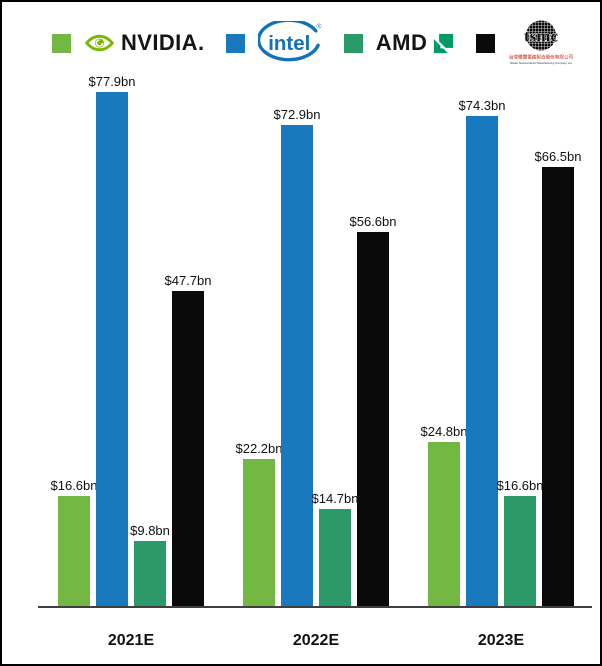 Image resolution: width=602 pixels, height=666 pixels. What do you see at coordinates (150, 573) in the screenshot?
I see `bar-amd-2021e` at bounding box center [150, 573].